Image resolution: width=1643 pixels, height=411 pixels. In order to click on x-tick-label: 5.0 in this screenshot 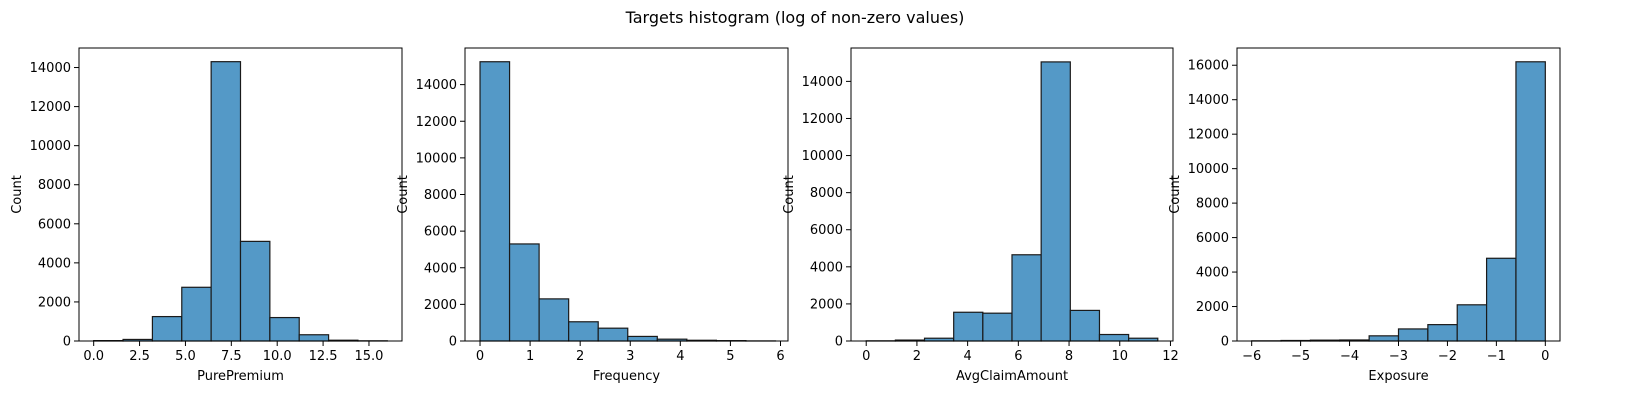, I will do `click(185, 356)`.